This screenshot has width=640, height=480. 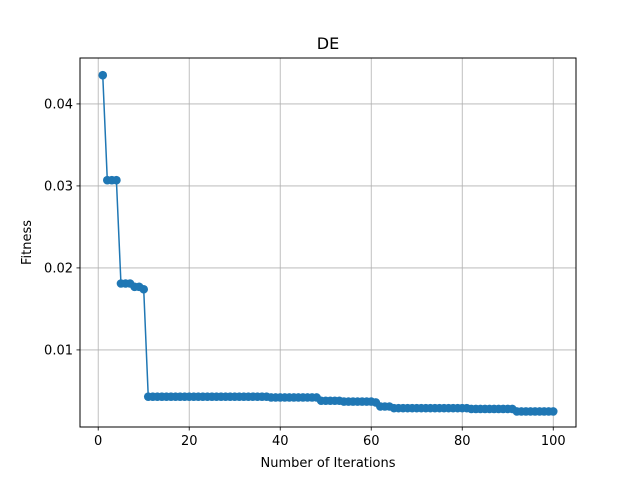 I want to click on x-tick-label: 100, so click(x=553, y=441).